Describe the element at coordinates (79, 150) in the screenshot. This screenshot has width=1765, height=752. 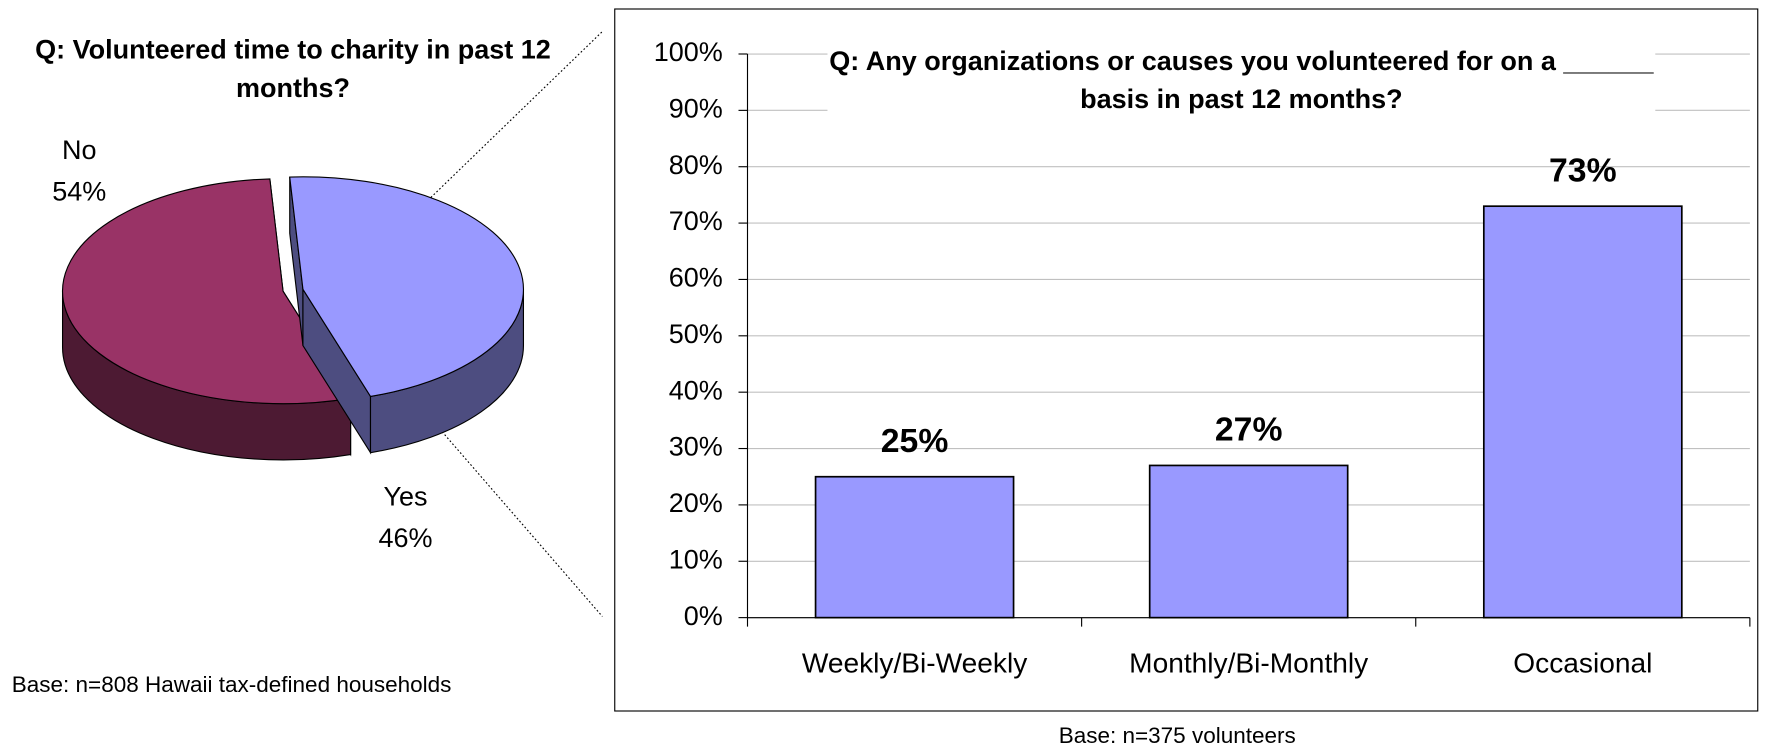
I see `pie-label: No` at that location.